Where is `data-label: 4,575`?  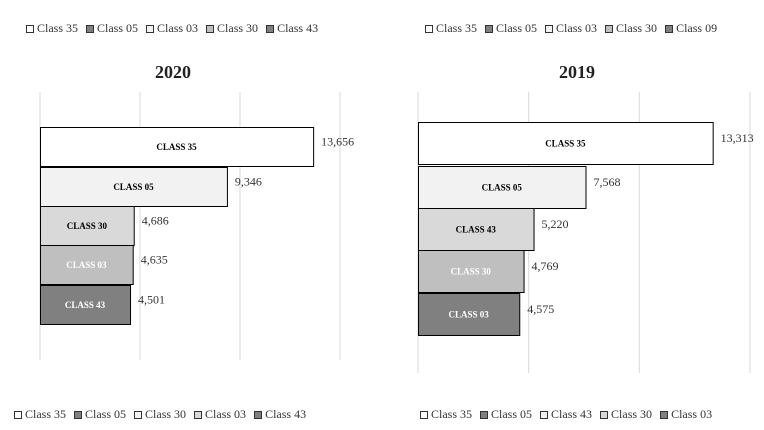
data-label: 4,575 is located at coordinates (540, 309).